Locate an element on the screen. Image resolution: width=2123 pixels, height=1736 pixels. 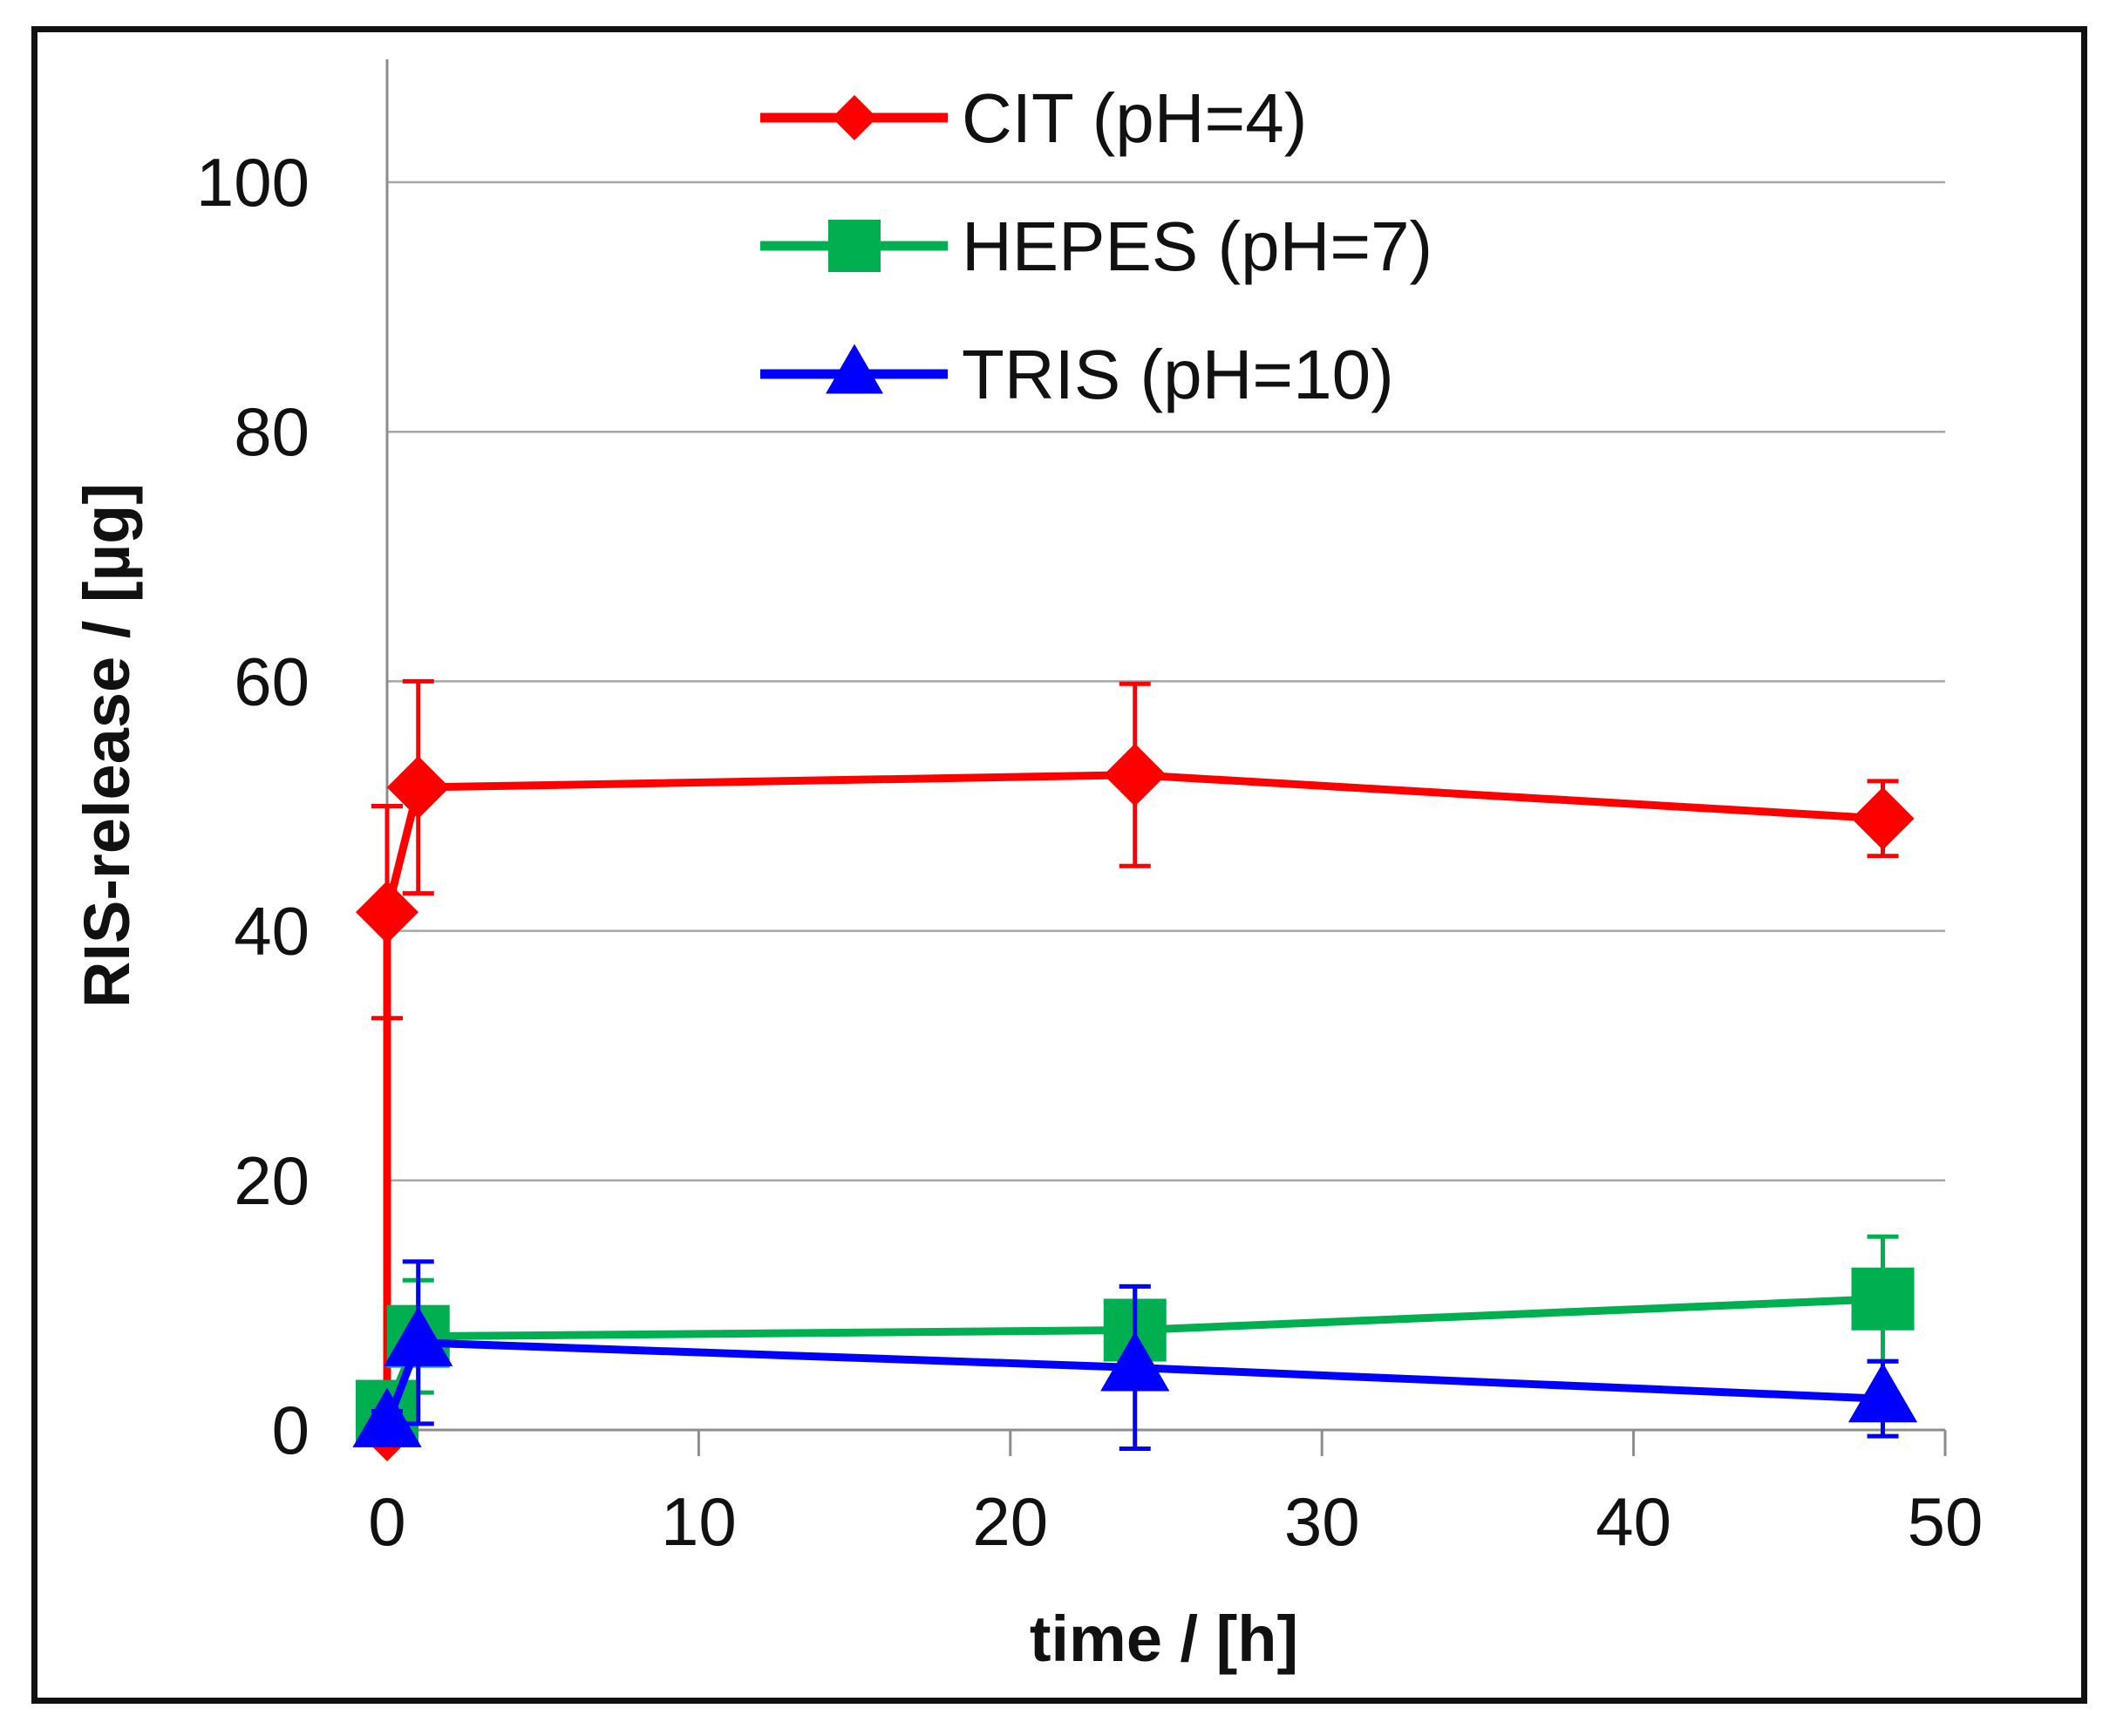
x-tick-label-40: 40 is located at coordinates (1633, 1521).